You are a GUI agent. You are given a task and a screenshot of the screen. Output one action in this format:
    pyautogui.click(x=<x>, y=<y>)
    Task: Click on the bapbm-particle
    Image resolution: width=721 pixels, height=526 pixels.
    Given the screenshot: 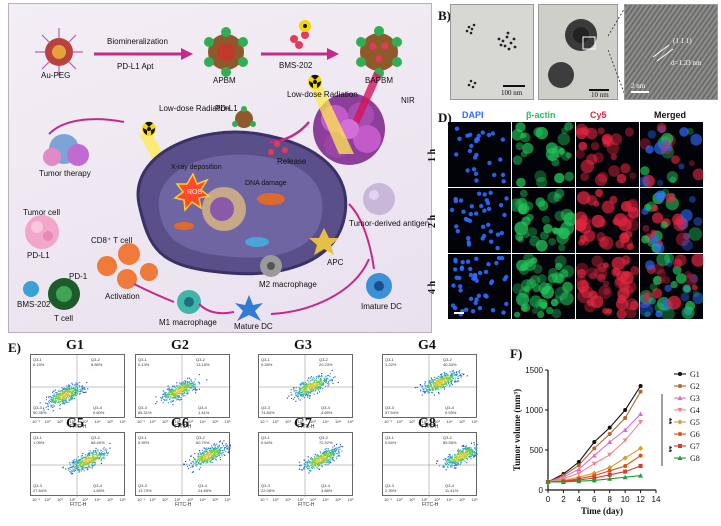 What is the action you would take?
    pyautogui.click(x=379, y=52)
    